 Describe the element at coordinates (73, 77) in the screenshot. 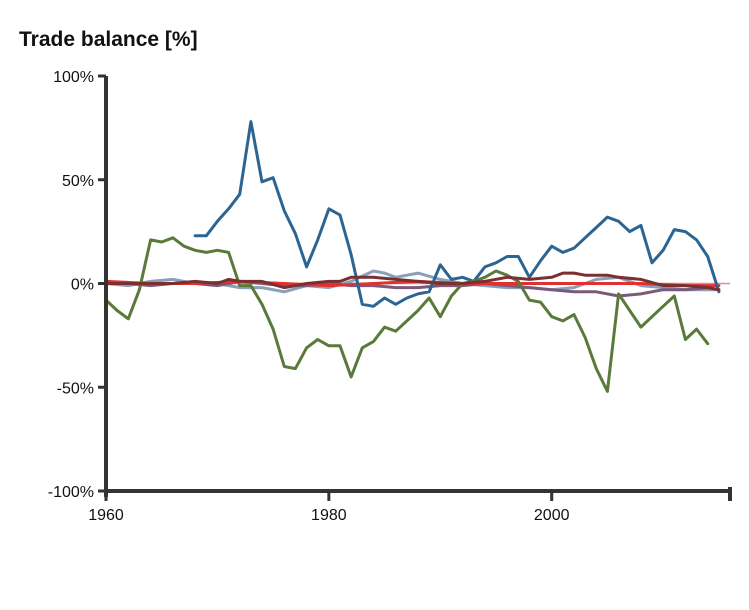

I see `y-tick-label: 100%` at that location.